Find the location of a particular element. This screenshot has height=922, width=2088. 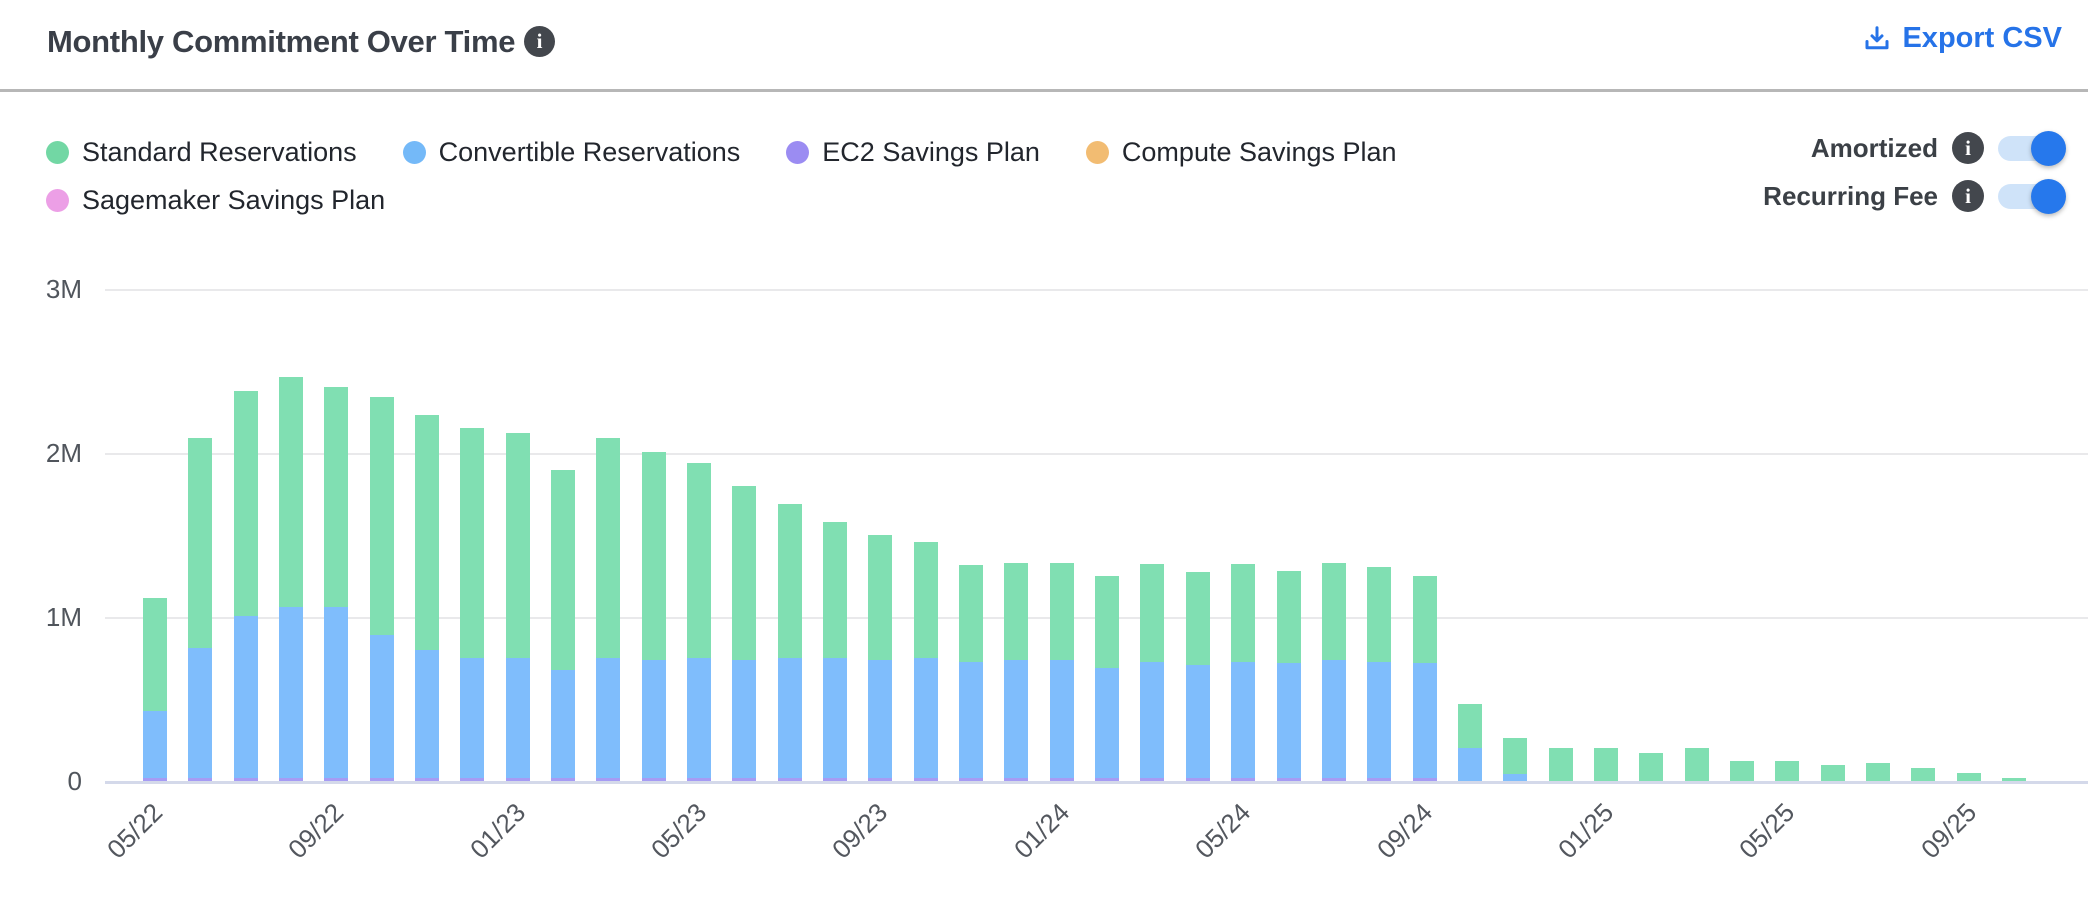

bar-12/22 is located at coordinates (472, 604).